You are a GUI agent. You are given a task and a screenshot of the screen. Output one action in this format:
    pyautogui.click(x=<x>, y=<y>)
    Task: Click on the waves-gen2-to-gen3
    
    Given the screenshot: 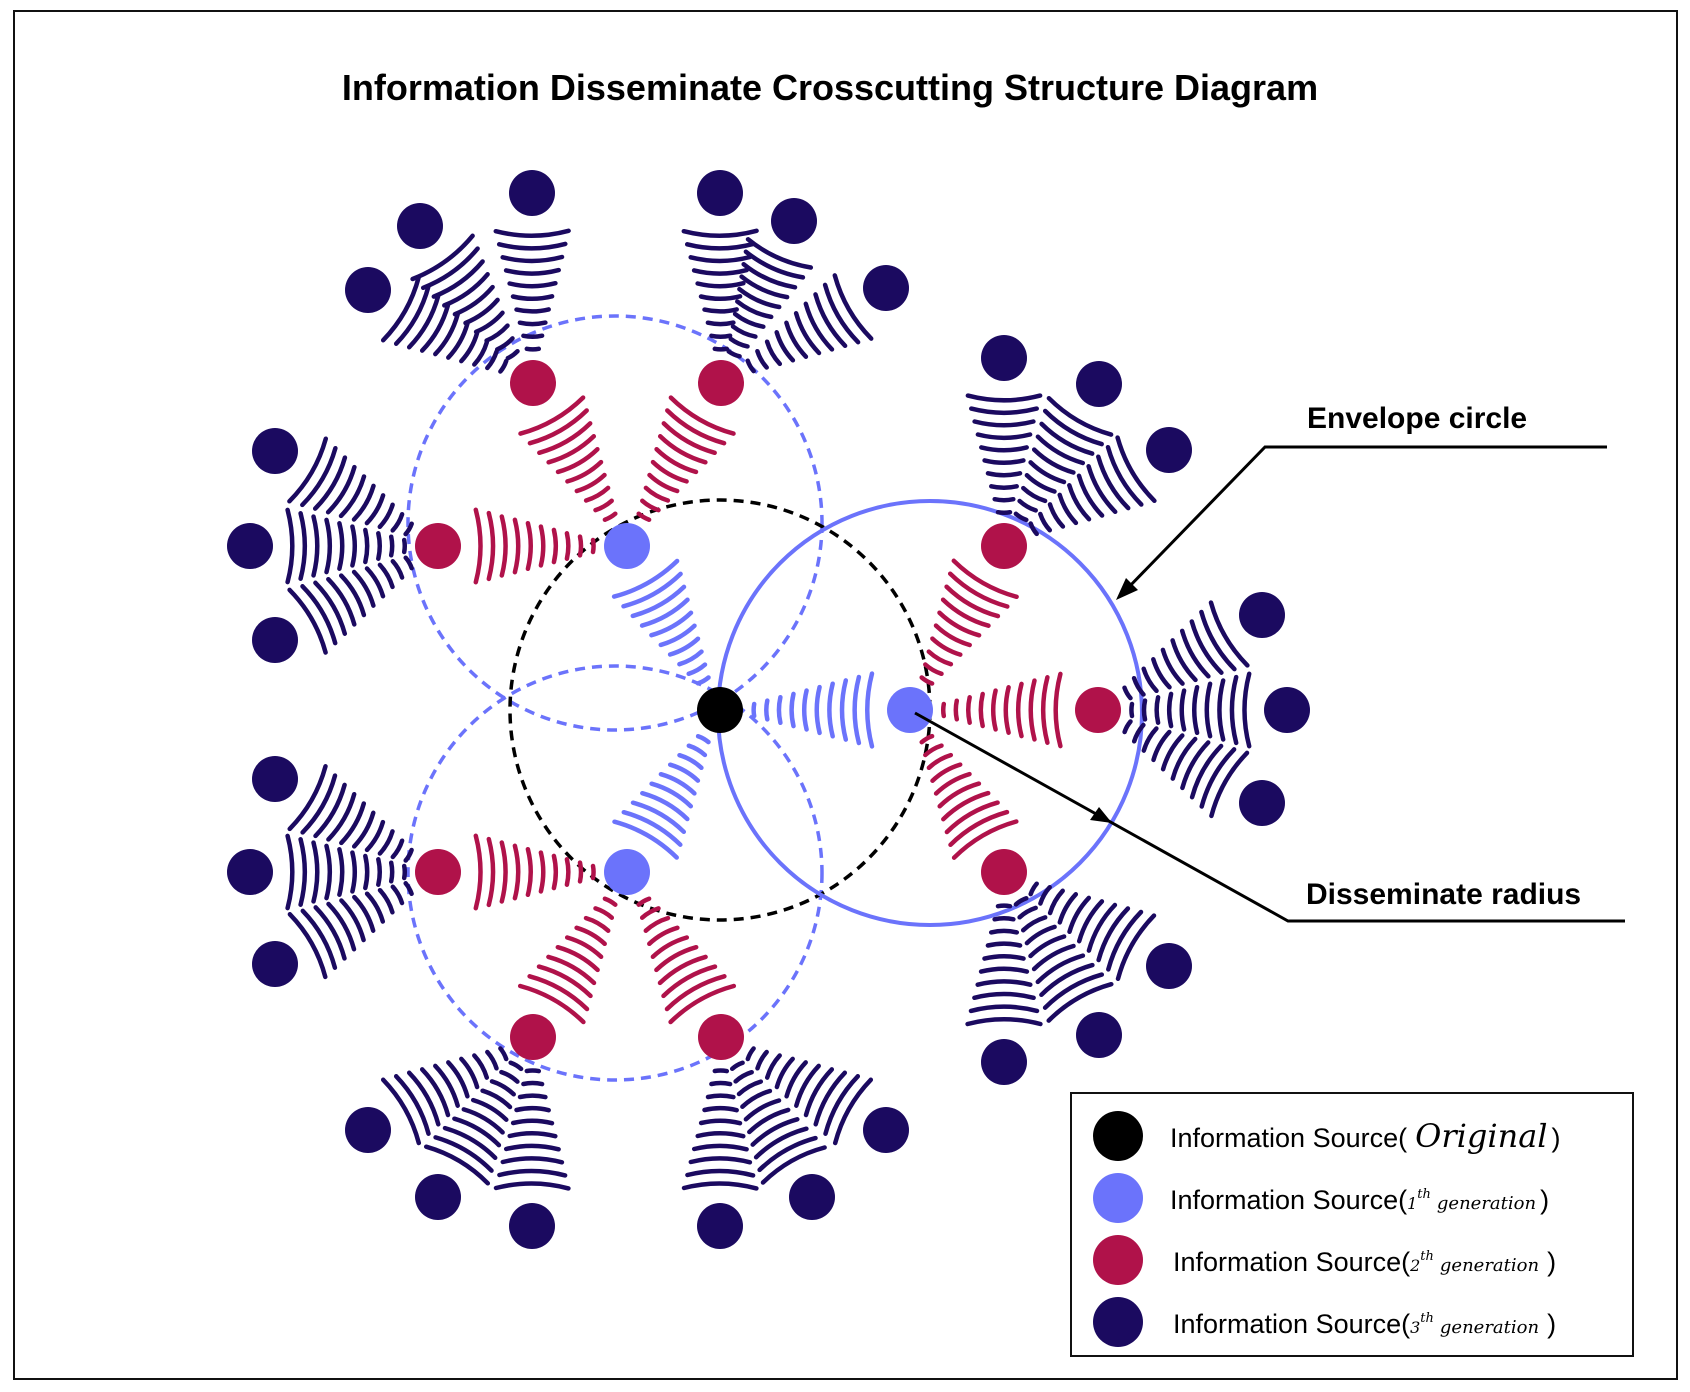 What is the action you would take?
    pyautogui.click(x=1190, y=710)
    